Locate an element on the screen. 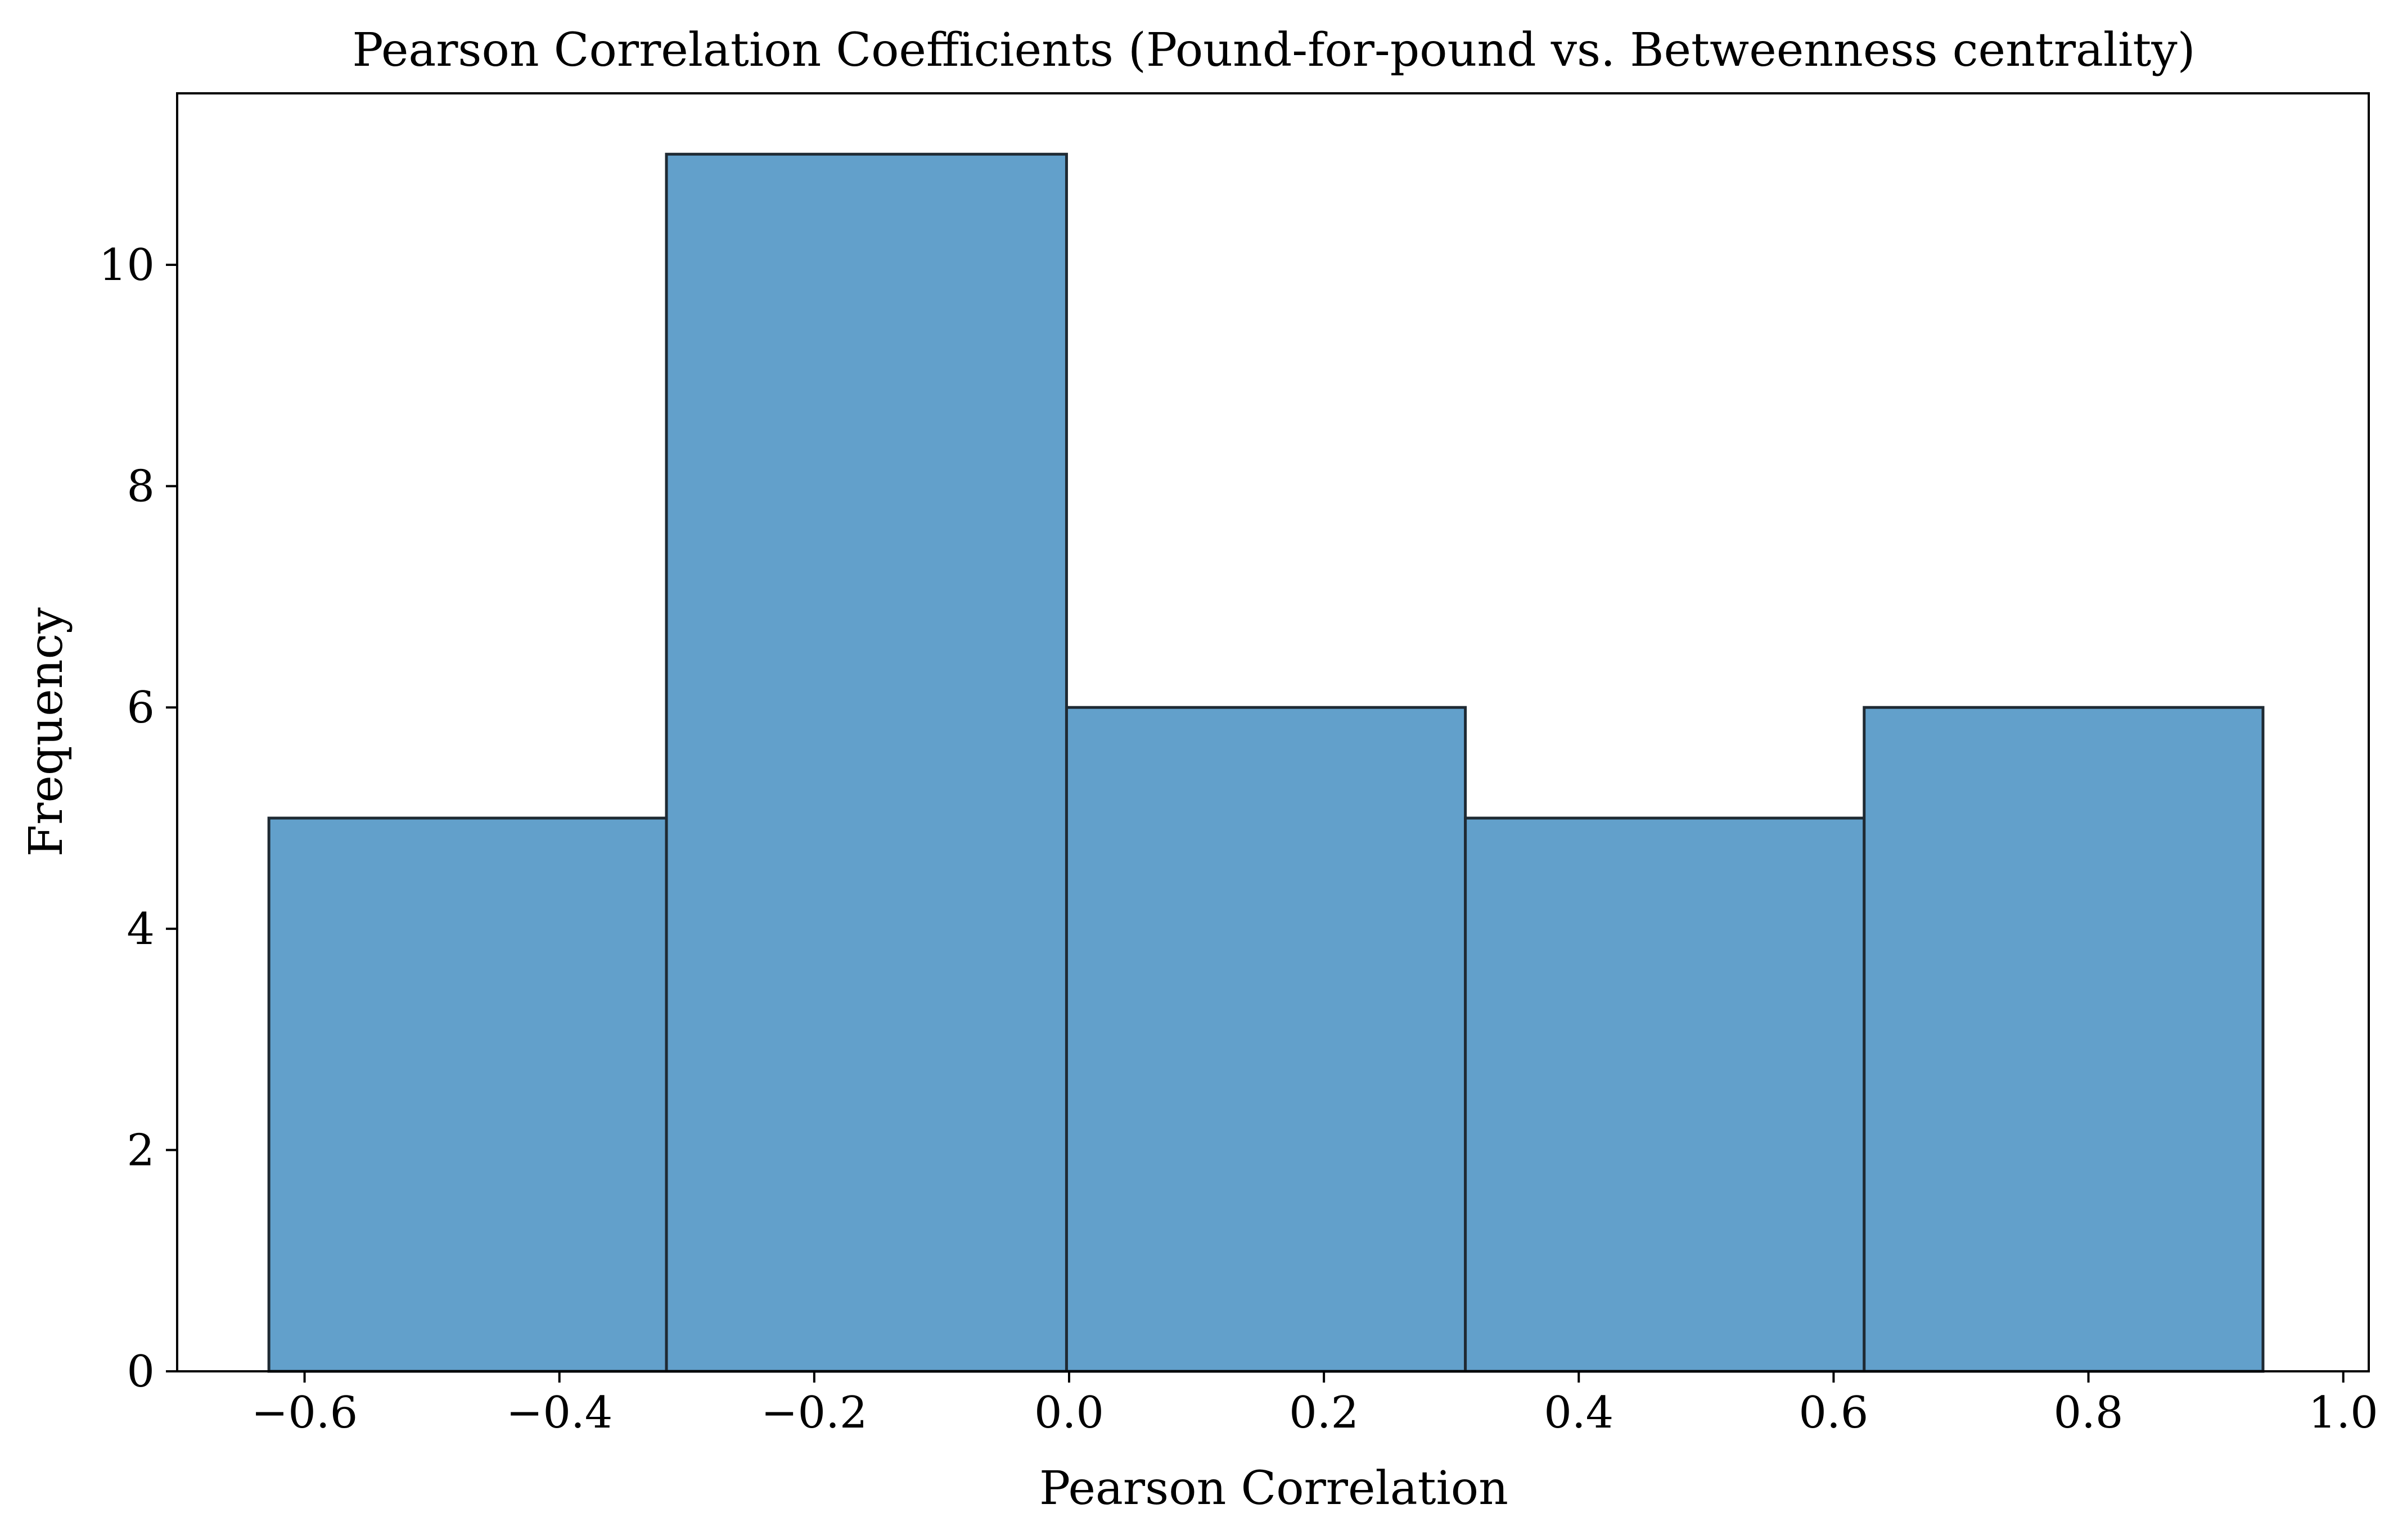 Image resolution: width=2398 pixels, height=1540 pixels. x-tick-label: −0.2 is located at coordinates (814, 1413).